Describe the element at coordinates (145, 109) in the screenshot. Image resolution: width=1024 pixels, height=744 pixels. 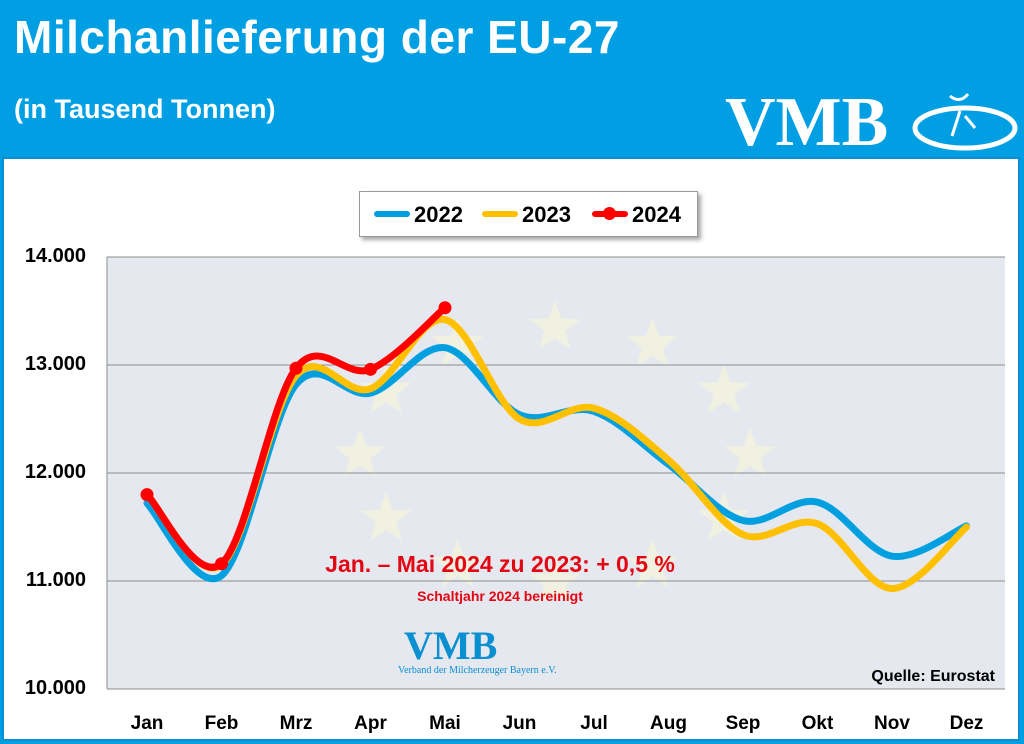
I see `page-subtitle: (in Tausend Tonnen)` at that location.